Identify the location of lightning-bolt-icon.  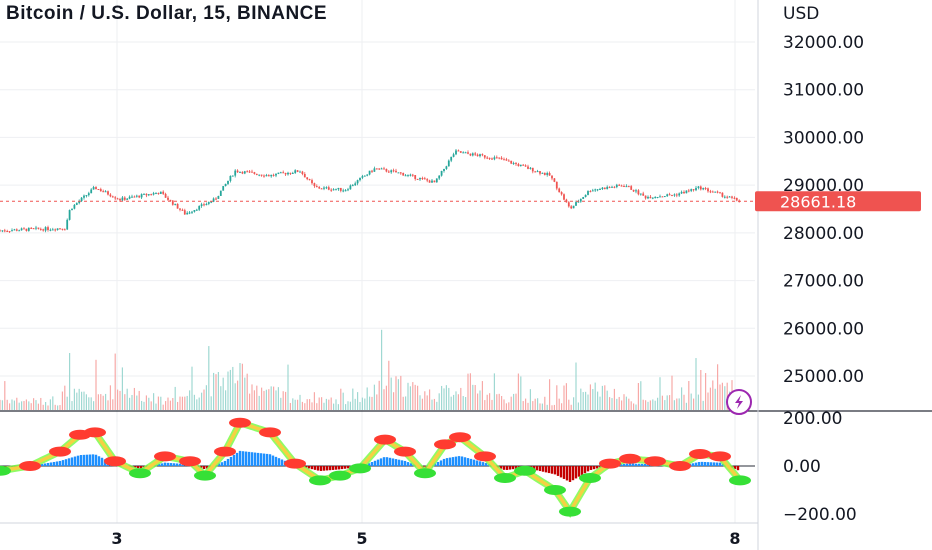
(739, 402).